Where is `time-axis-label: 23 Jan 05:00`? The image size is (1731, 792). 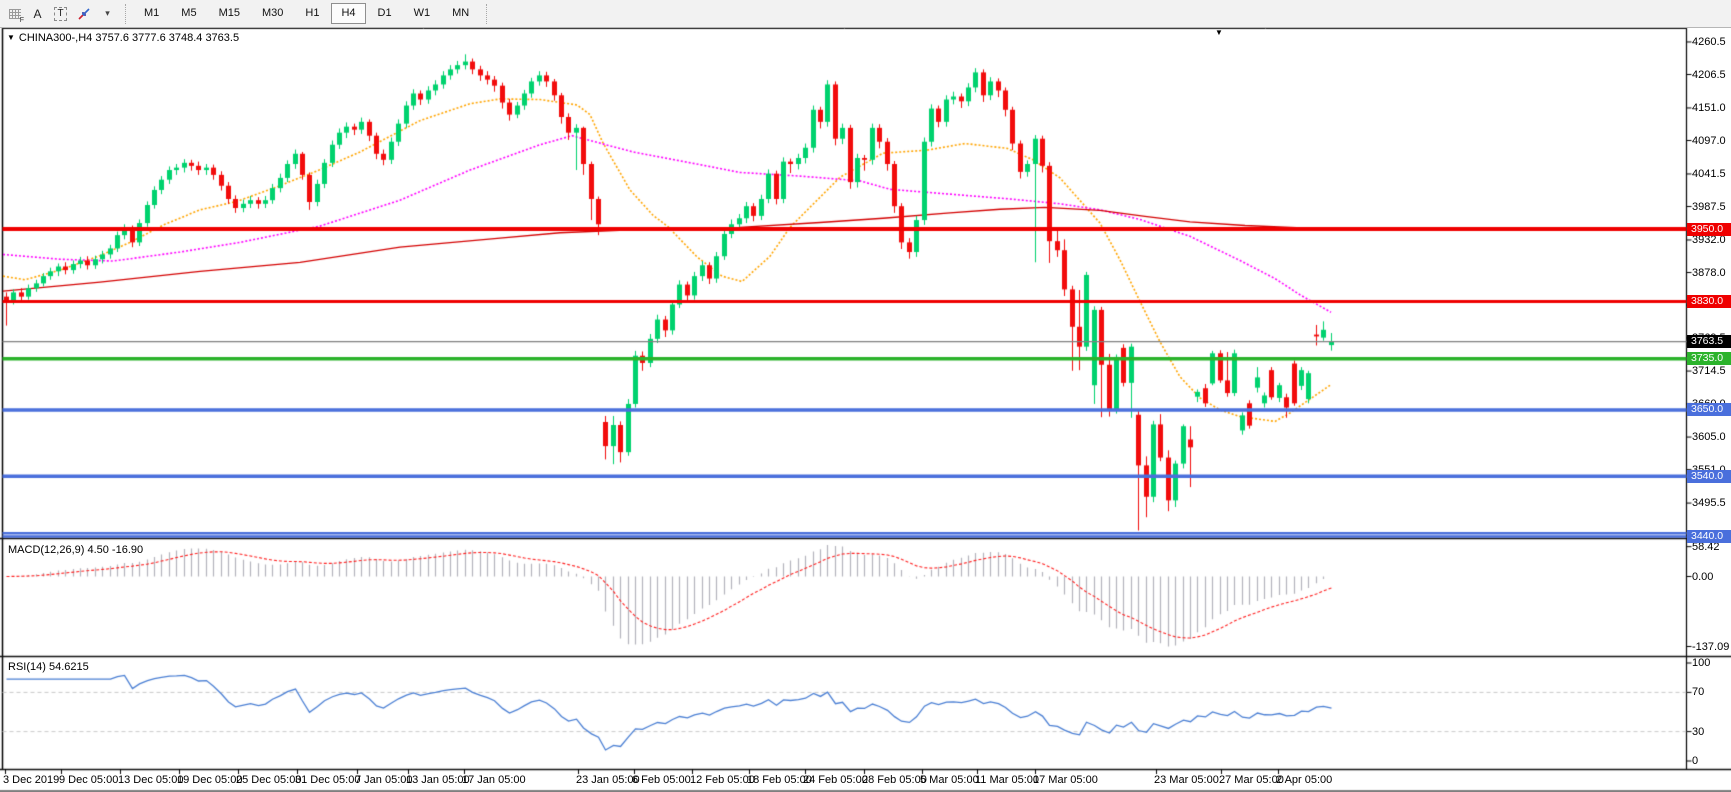
time-axis-label: 23 Jan 05:00 is located at coordinates (608, 780).